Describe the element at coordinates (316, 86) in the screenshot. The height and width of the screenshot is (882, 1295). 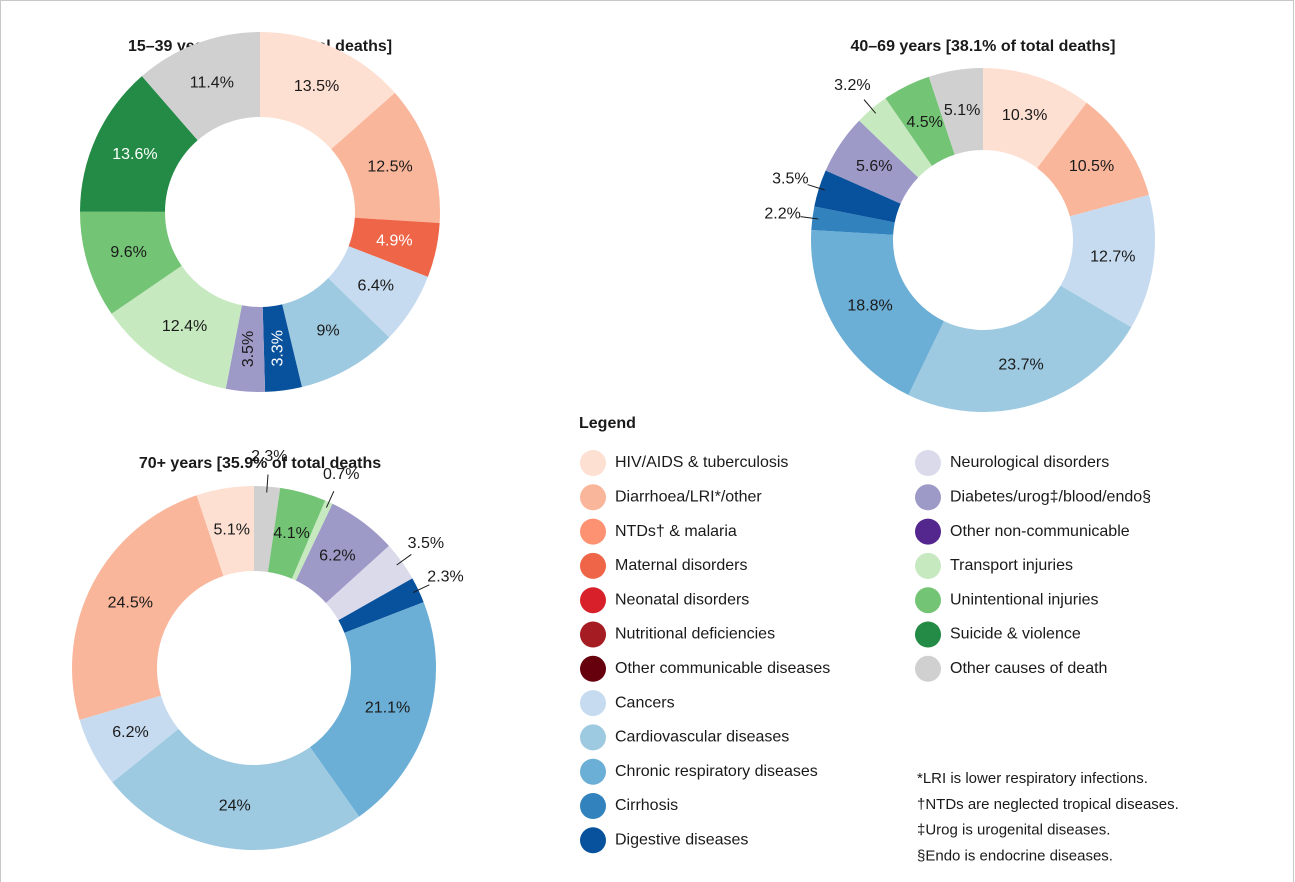
I see `value-label: 13.5%` at that location.